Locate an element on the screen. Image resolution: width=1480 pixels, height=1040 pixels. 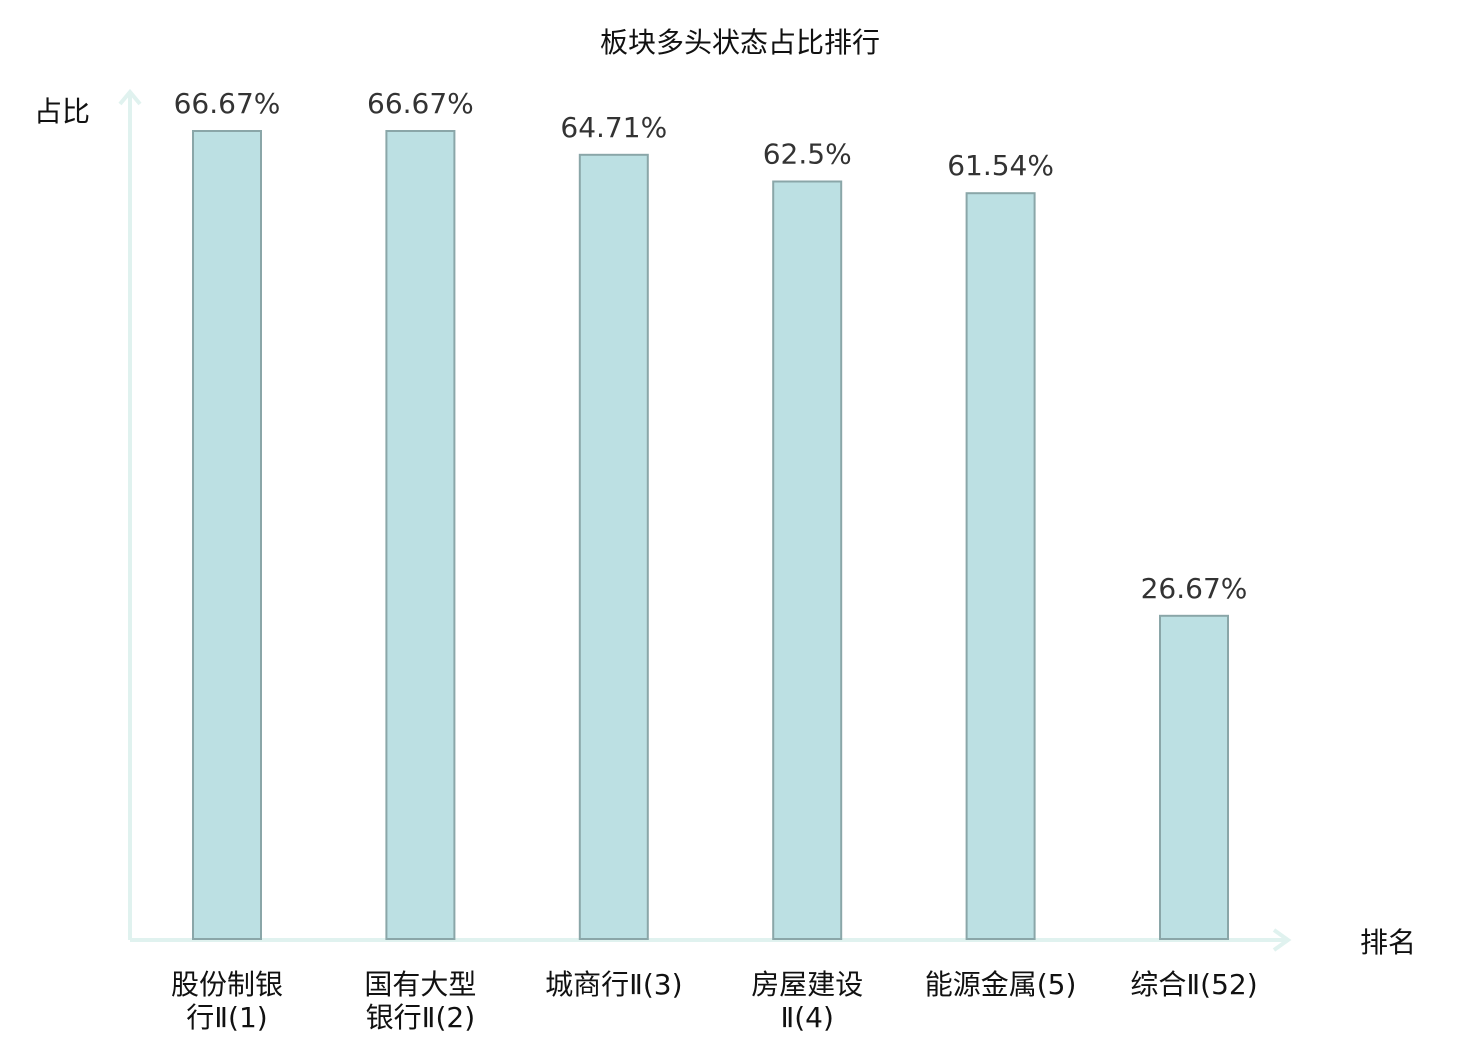
category-label-line: Ⅱ(4) is located at coordinates (806, 1017).